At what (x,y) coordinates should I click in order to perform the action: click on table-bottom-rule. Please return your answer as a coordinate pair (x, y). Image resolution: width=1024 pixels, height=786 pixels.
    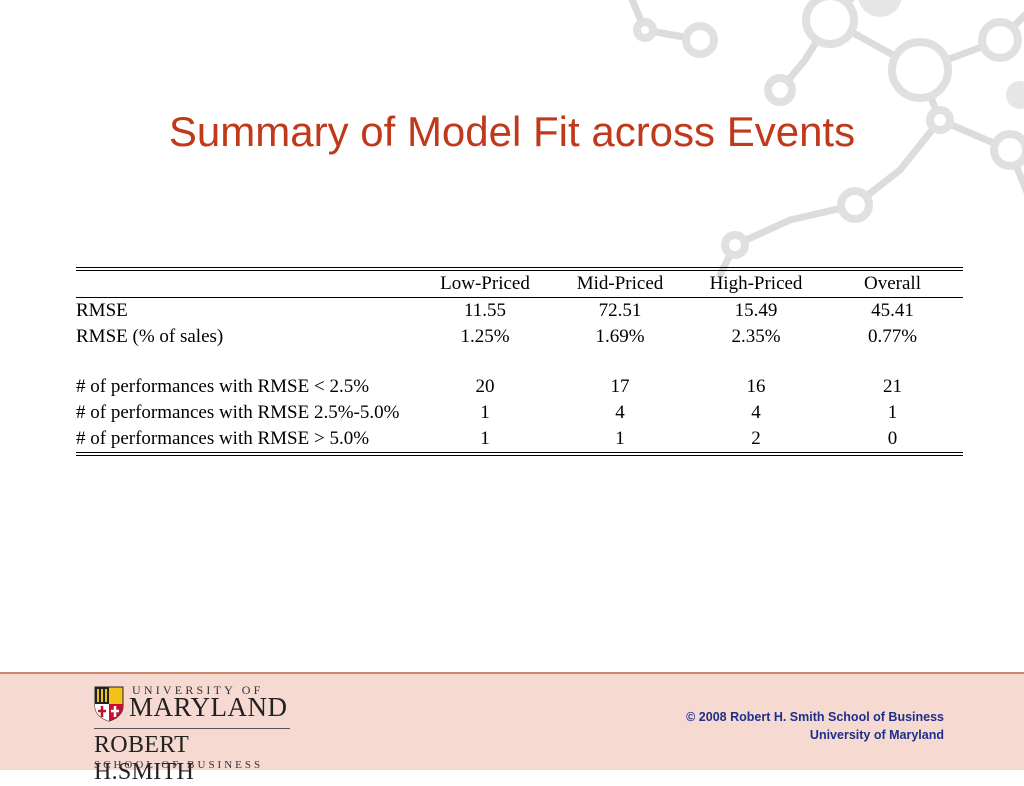
    Looking at the image, I should click on (519, 454).